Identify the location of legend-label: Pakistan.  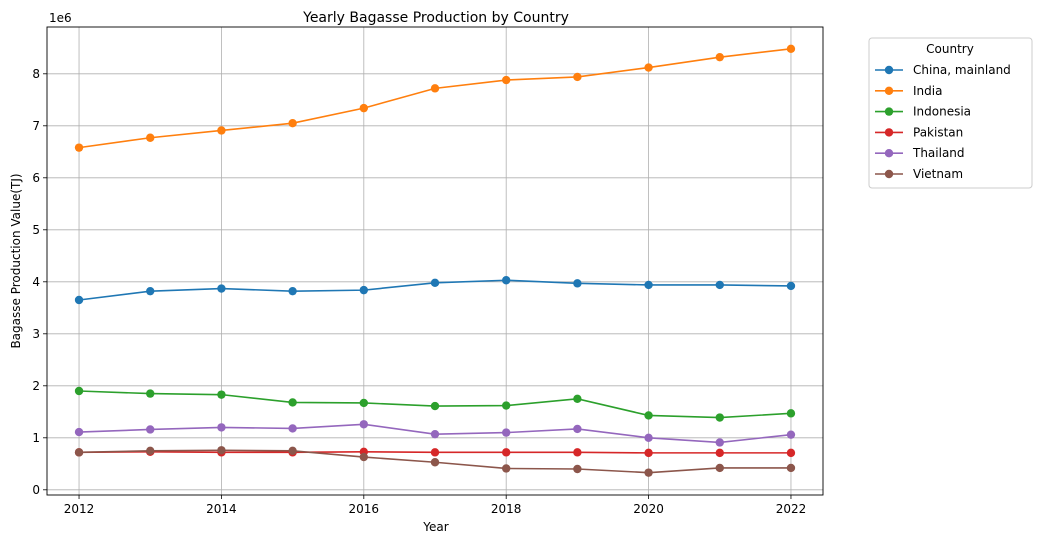
(938, 132).